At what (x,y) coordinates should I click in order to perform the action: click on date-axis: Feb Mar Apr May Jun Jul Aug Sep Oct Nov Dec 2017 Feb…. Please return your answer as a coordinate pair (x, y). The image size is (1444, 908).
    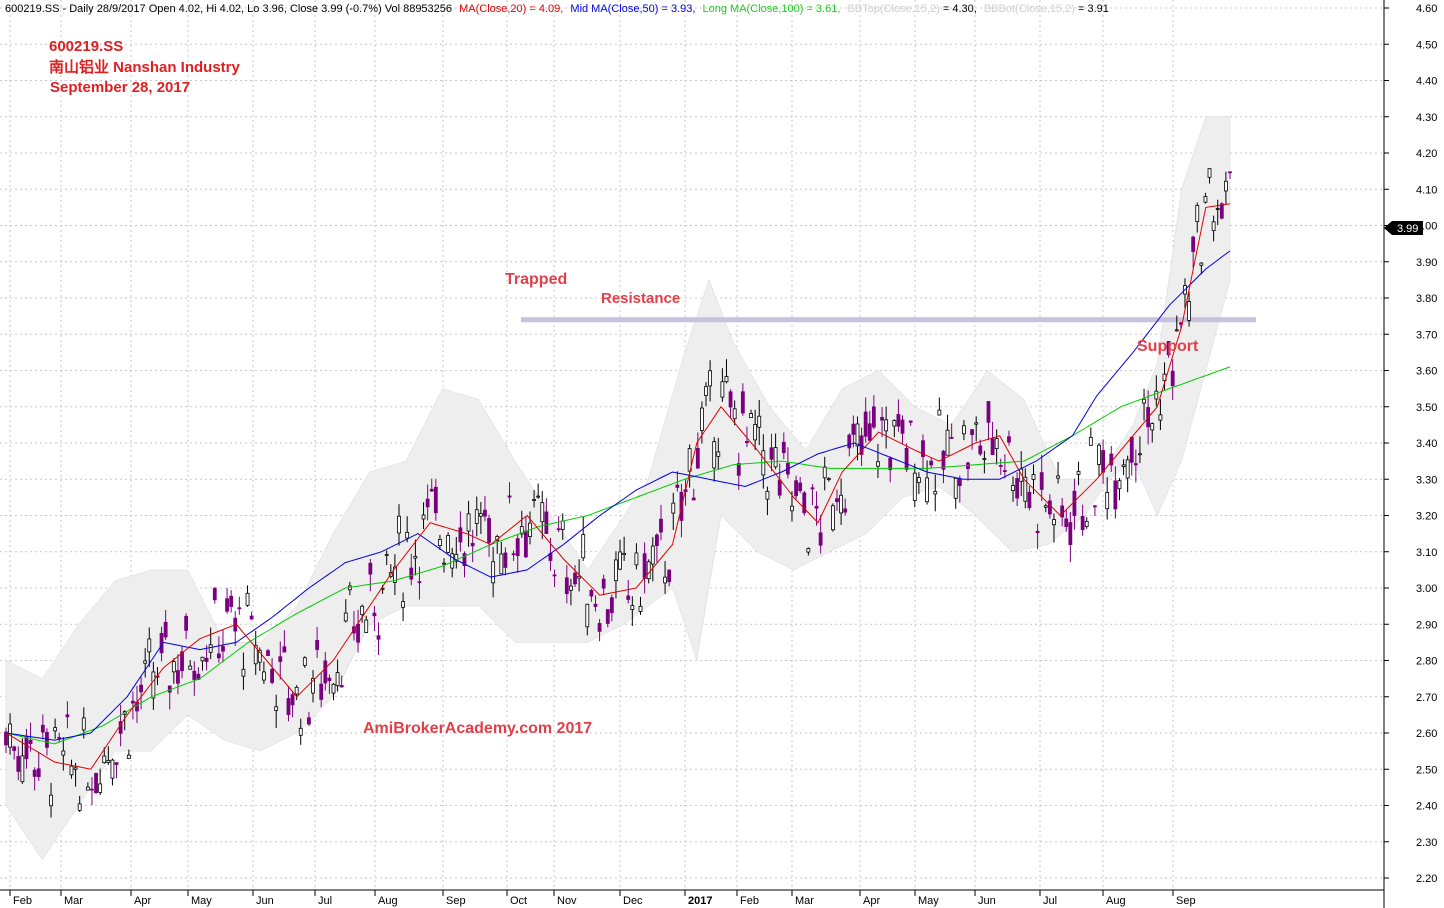
    Looking at the image, I should click on (602, 898).